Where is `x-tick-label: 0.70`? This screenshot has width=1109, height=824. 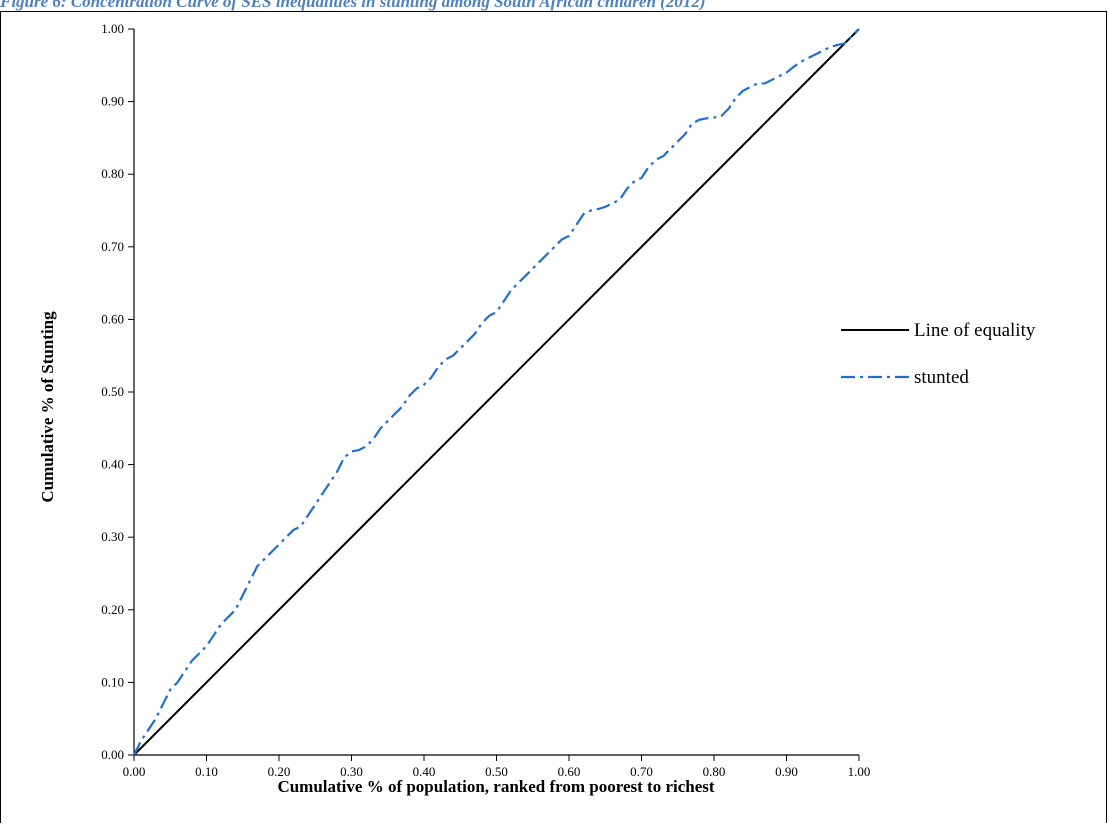
x-tick-label: 0.70 is located at coordinates (641, 771).